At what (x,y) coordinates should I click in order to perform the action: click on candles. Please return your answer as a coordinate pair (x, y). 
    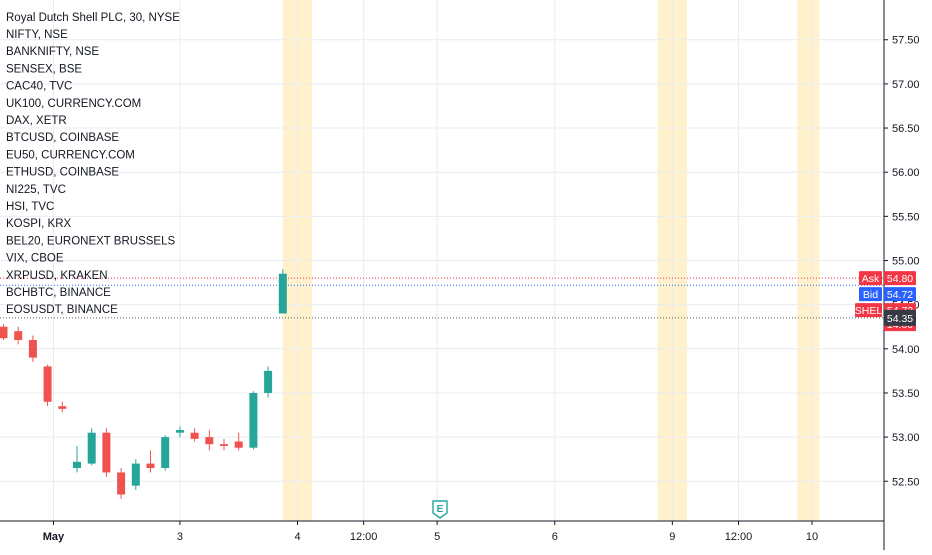
    Looking at the image, I should click on (143, 384).